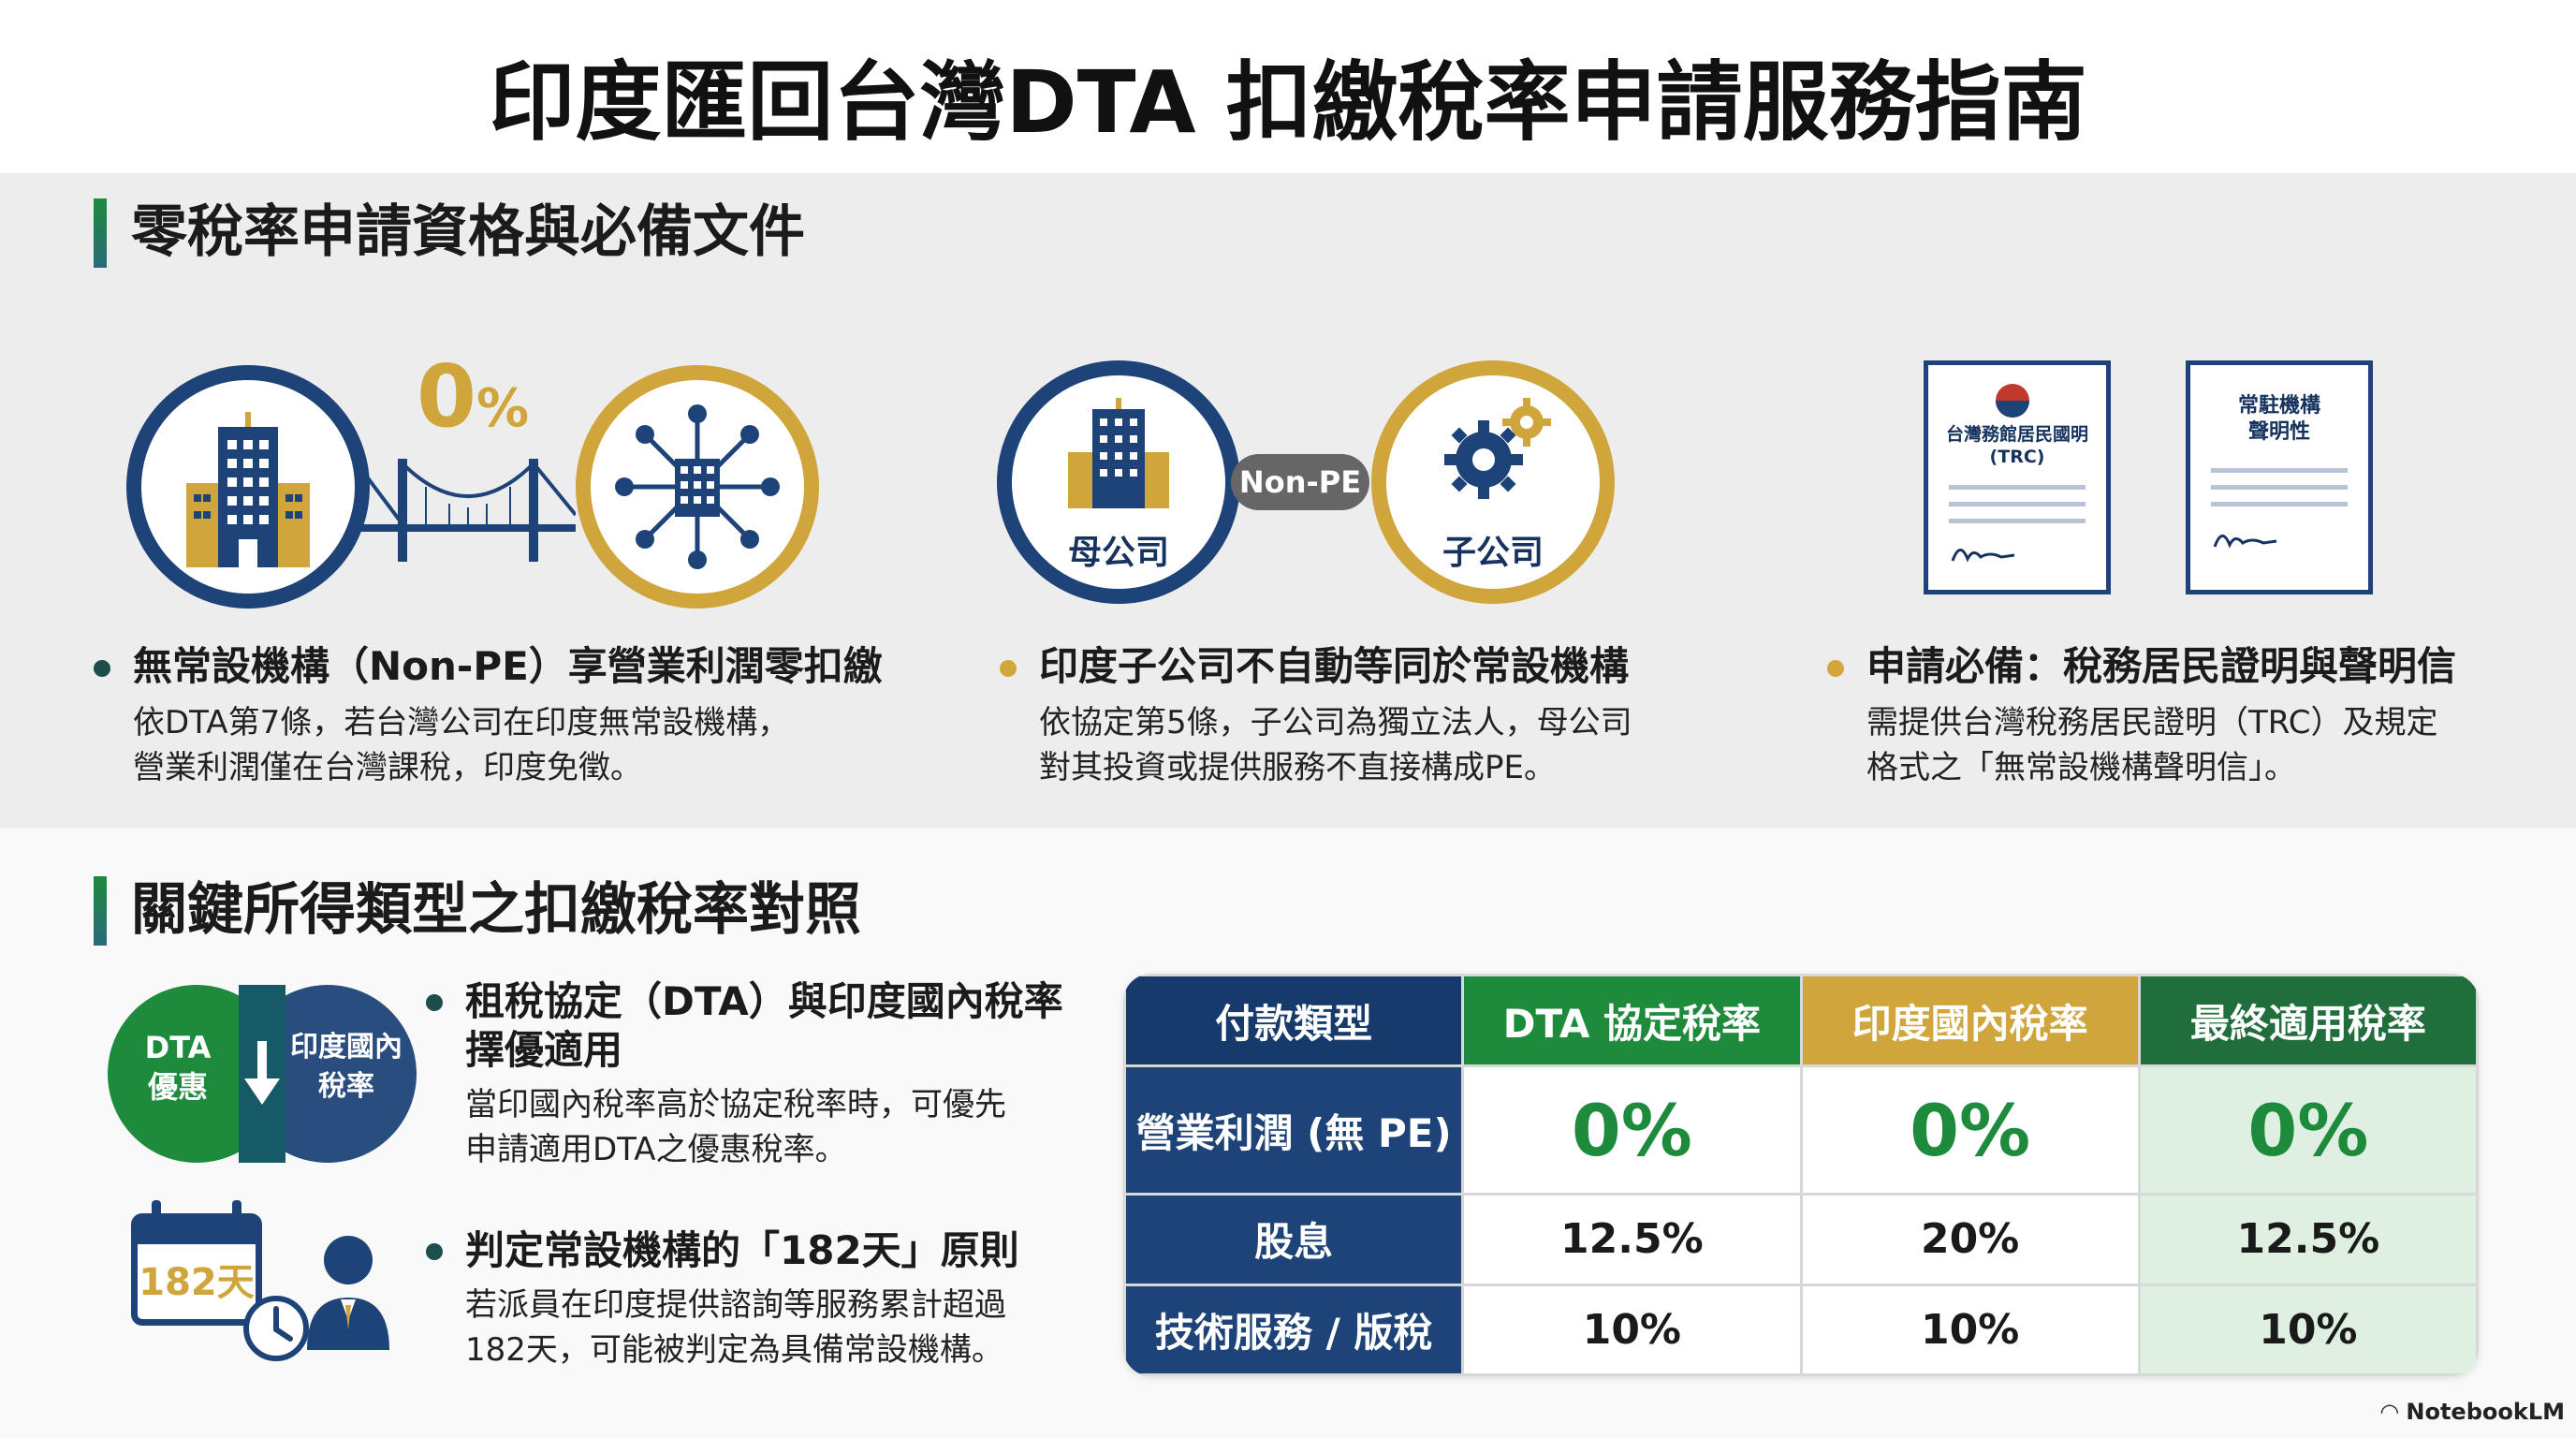  I want to click on declaration-title-line1: 常駐機構, so click(2278, 406).